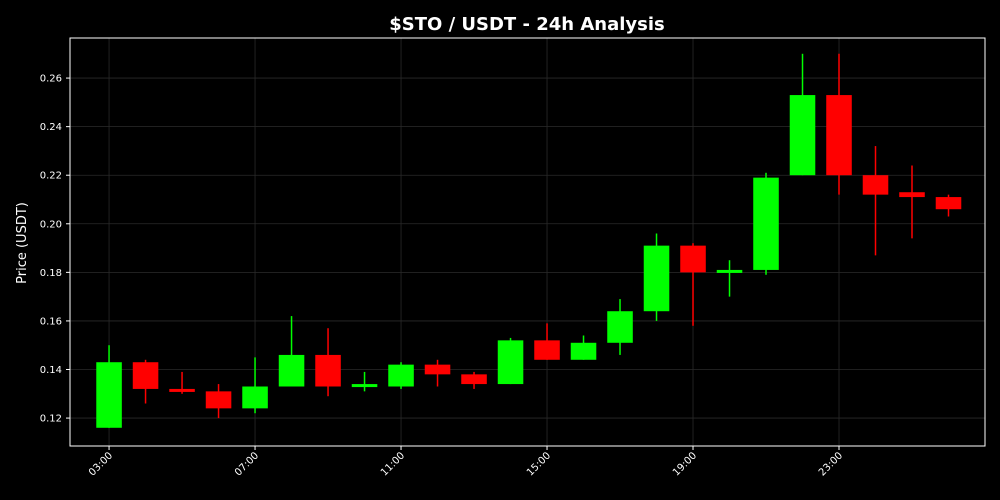 The image size is (1000, 500). What do you see at coordinates (51, 273) in the screenshot?
I see `y-tick-label: 0.18` at bounding box center [51, 273].